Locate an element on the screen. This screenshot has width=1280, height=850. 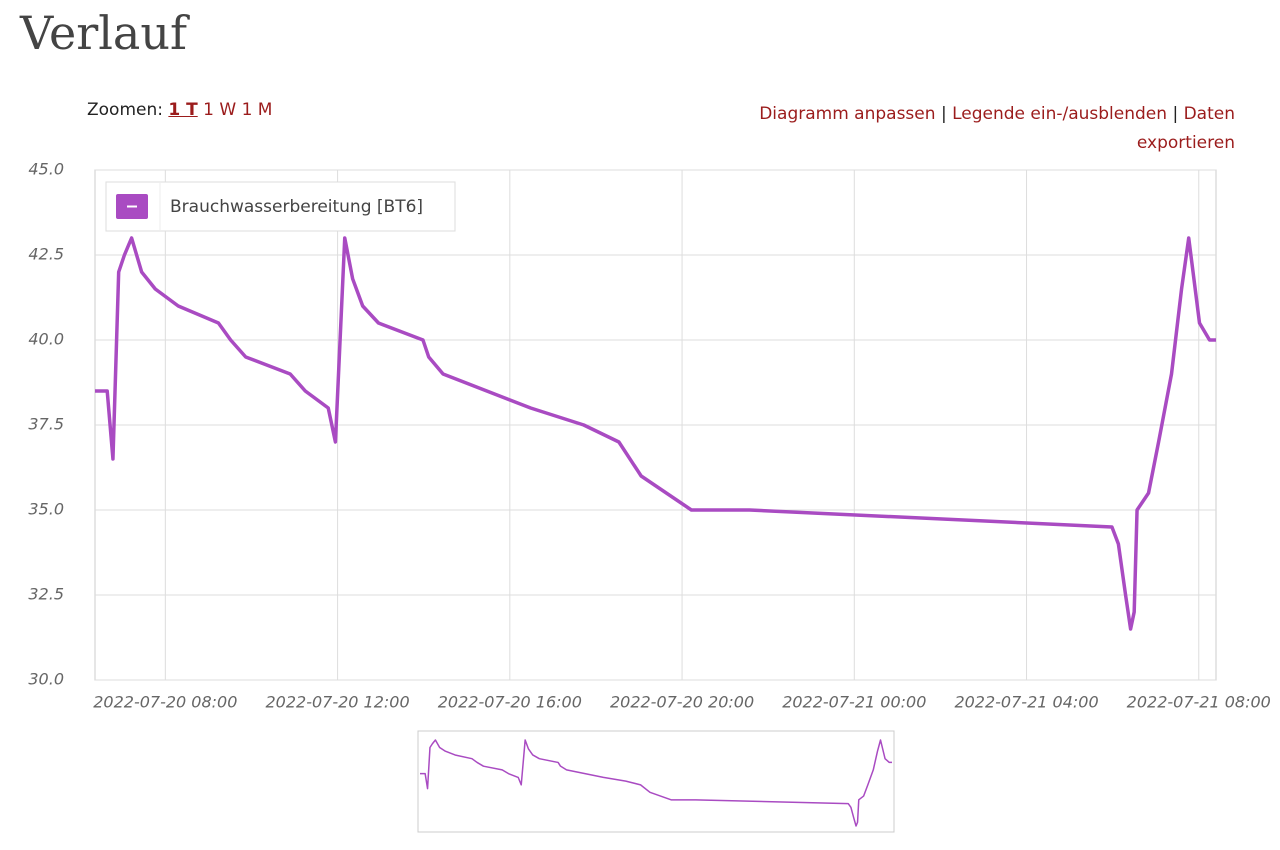
legend-box is located at coordinates (280, 206).